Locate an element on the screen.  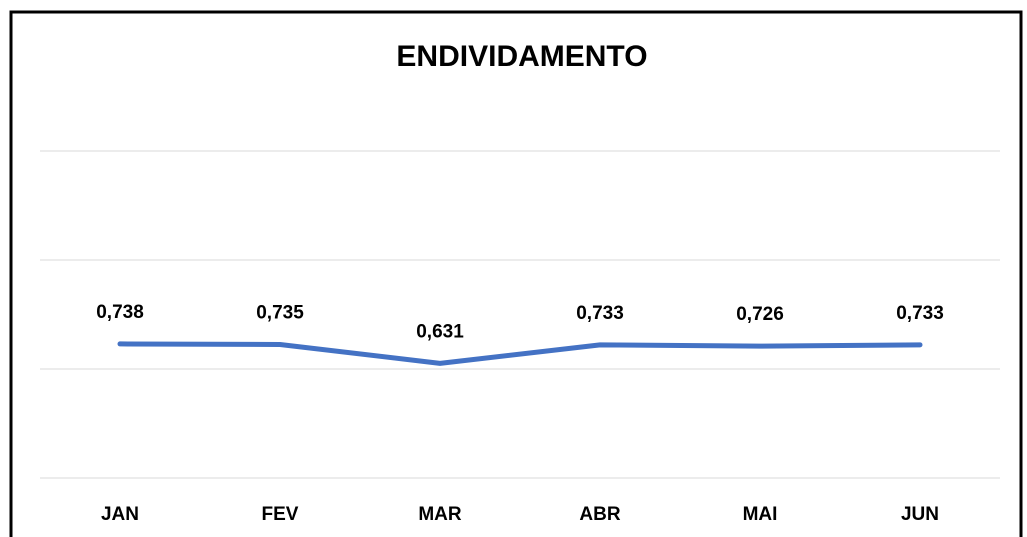
x-tick-label: JAN is located at coordinates (120, 514).